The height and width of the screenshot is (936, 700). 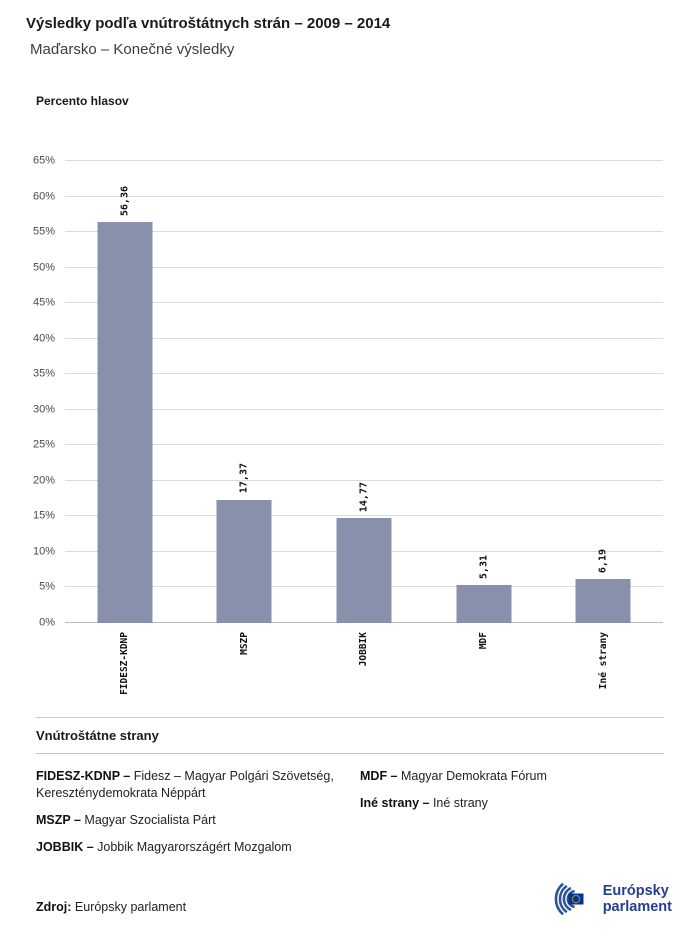 I want to click on y-tick-label: 5%, so click(x=47, y=586).